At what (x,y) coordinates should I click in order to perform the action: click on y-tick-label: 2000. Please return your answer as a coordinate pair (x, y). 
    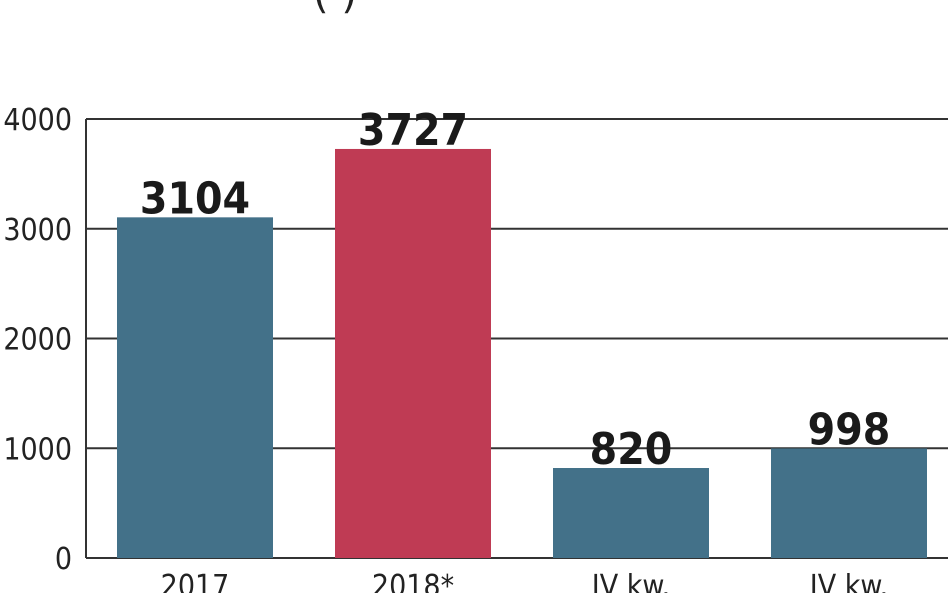
    Looking at the image, I should click on (37, 340).